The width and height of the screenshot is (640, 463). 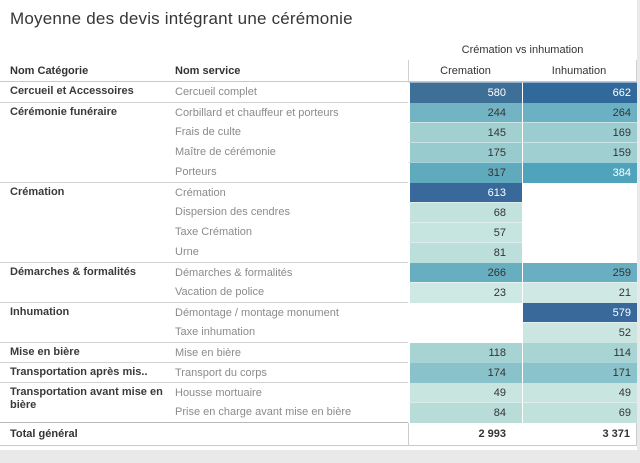 What do you see at coordinates (208, 71) in the screenshot?
I see `header-nom-service: Nom service` at bounding box center [208, 71].